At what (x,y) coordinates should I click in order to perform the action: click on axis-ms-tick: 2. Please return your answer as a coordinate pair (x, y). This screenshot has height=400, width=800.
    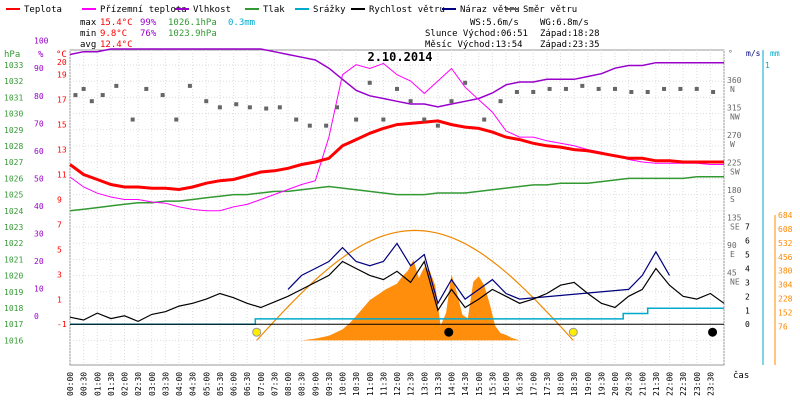
    Looking at the image, I should click on (747, 296).